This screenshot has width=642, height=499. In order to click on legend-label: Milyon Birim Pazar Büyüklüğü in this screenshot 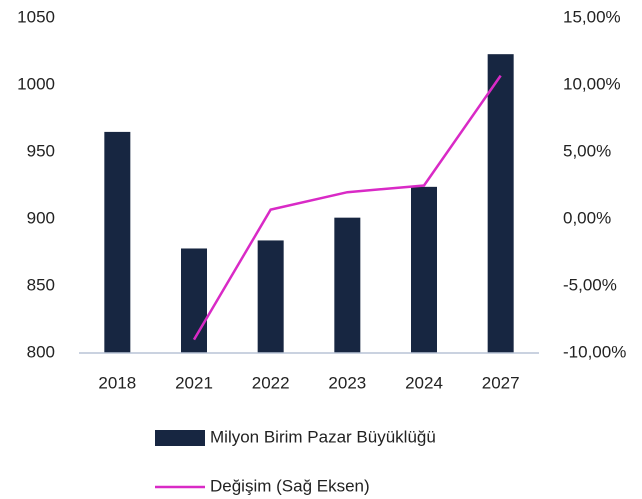, I will do `click(323, 436)`.